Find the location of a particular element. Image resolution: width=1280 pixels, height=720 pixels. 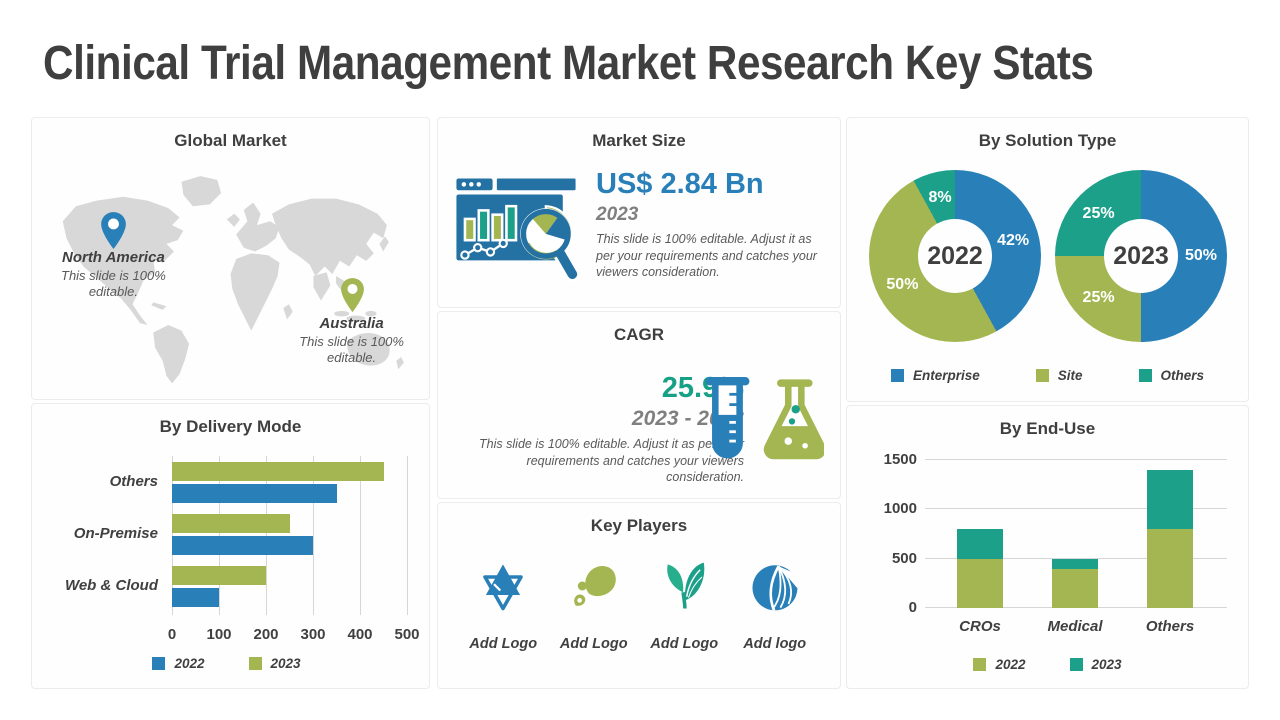

category-label-CROs: CROs is located at coordinates (980, 626).